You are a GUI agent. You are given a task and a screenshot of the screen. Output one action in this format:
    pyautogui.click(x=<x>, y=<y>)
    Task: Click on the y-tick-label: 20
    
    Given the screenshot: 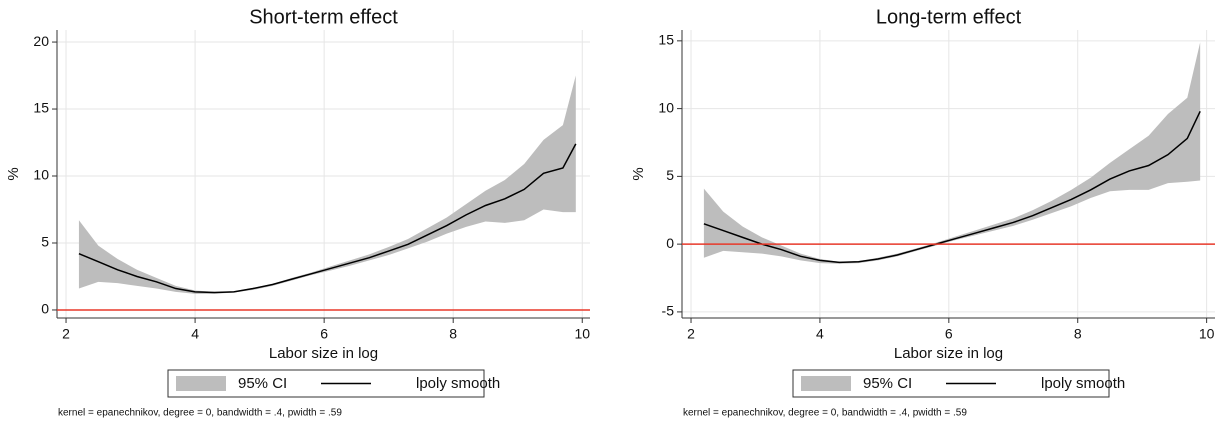 What is the action you would take?
    pyautogui.click(x=41, y=41)
    